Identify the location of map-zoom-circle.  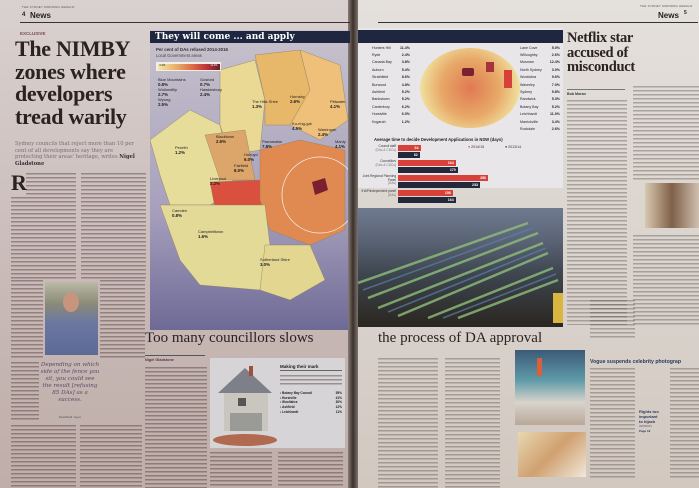
(314, 195).